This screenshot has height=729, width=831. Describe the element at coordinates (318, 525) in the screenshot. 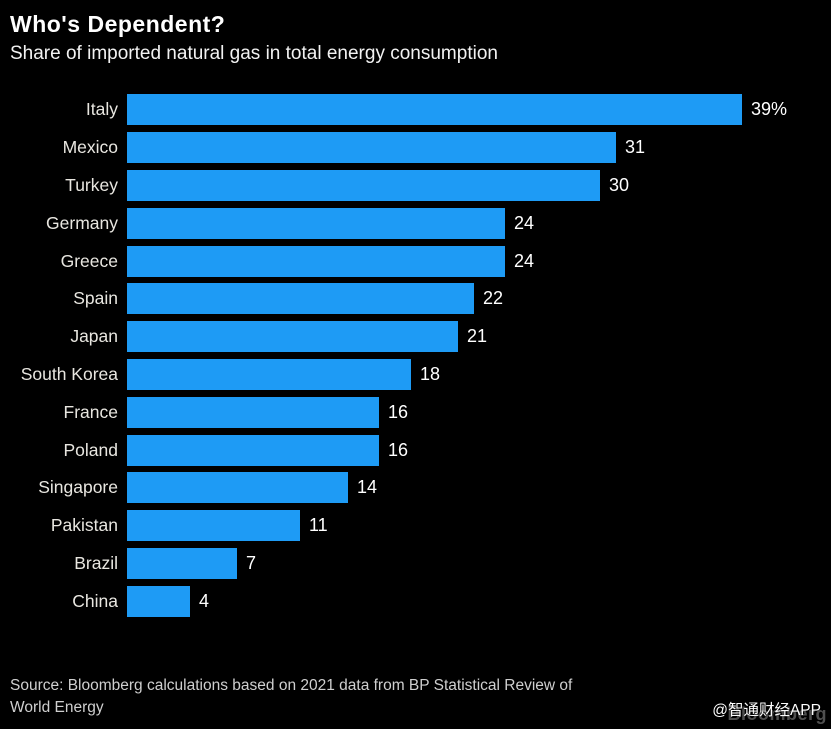

I see `value-label: 11` at that location.